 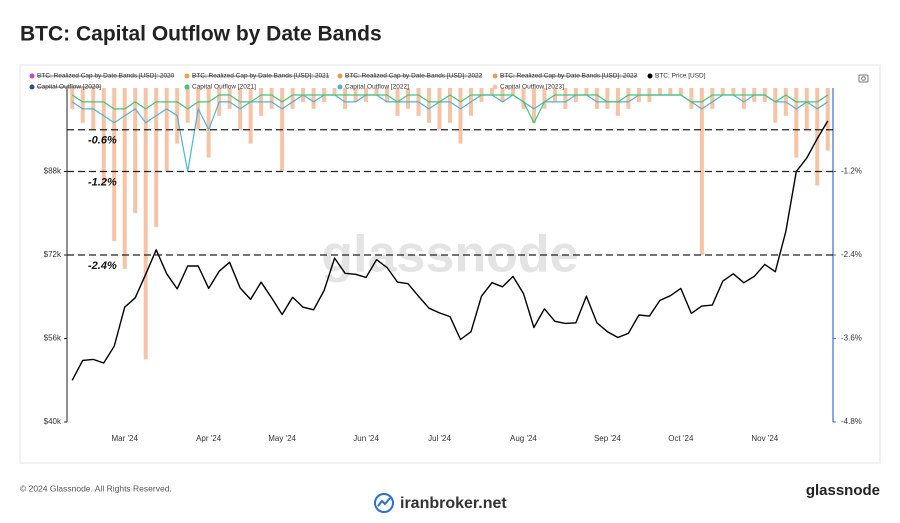 I want to click on reference-label: -2.4%, so click(x=102, y=266).